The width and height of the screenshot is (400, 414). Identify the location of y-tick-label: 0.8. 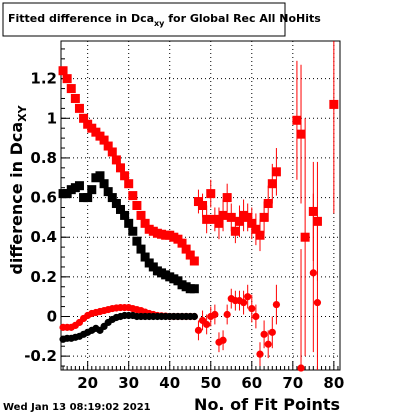
(43, 158).